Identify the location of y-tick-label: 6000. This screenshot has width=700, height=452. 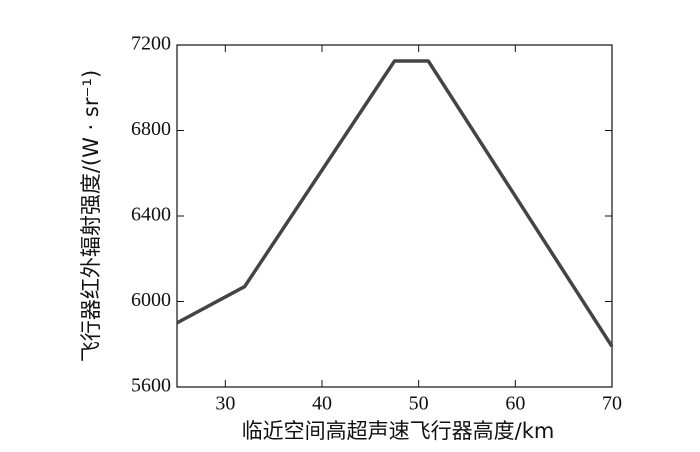
(151, 300).